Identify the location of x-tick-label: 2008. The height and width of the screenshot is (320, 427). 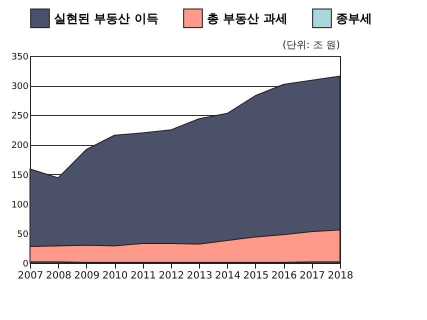
(59, 276).